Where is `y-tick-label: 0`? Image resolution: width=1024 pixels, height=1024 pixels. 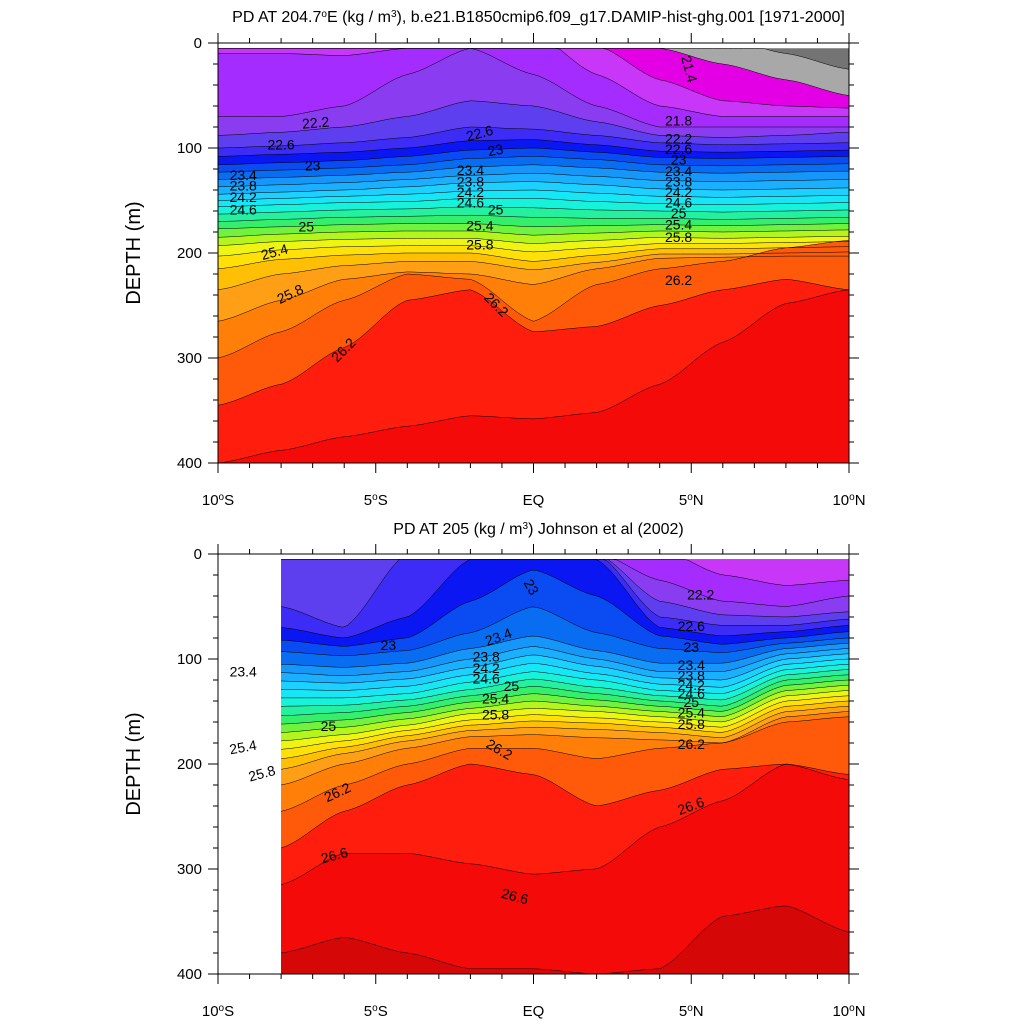 y-tick-label: 0 is located at coordinates (198, 43).